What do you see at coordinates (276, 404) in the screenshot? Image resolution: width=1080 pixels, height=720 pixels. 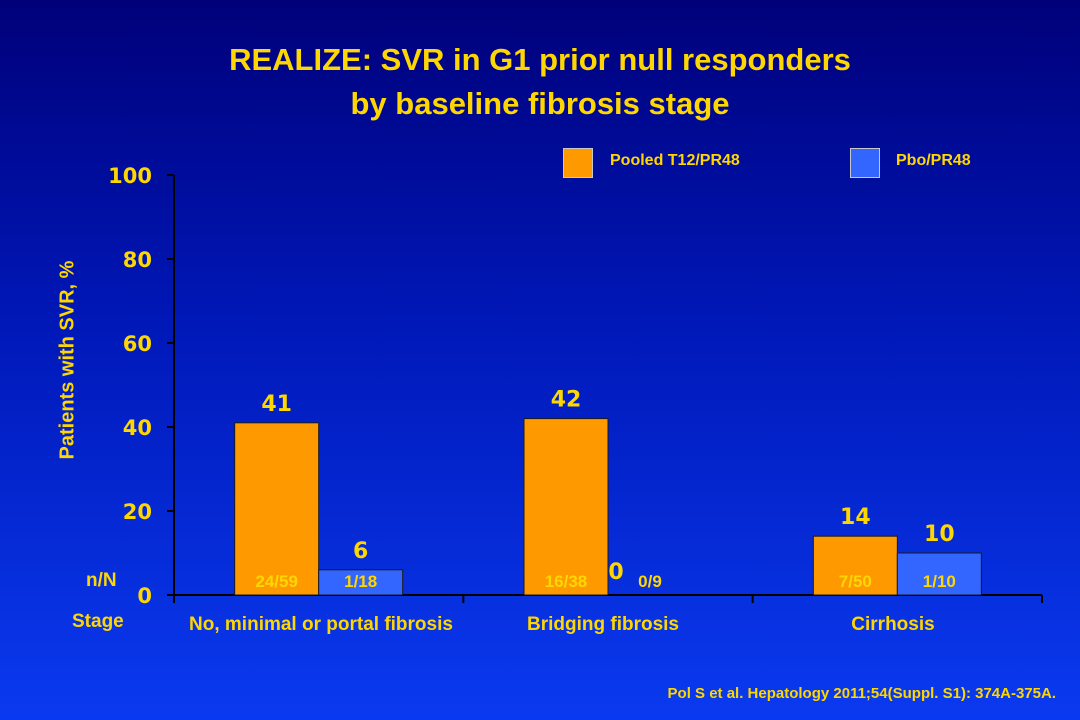 I see `data-label: 41` at bounding box center [276, 404].